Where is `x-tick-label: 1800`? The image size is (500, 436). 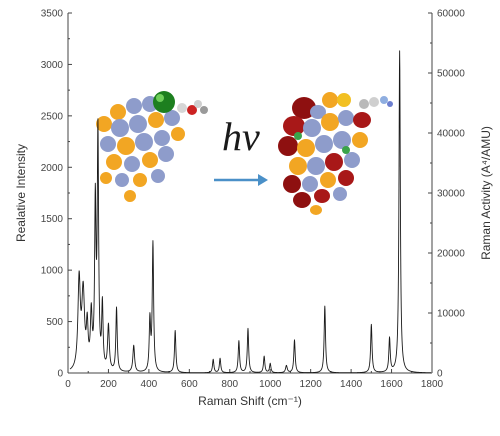
x-tick-label: 1800 is located at coordinates (432, 384).